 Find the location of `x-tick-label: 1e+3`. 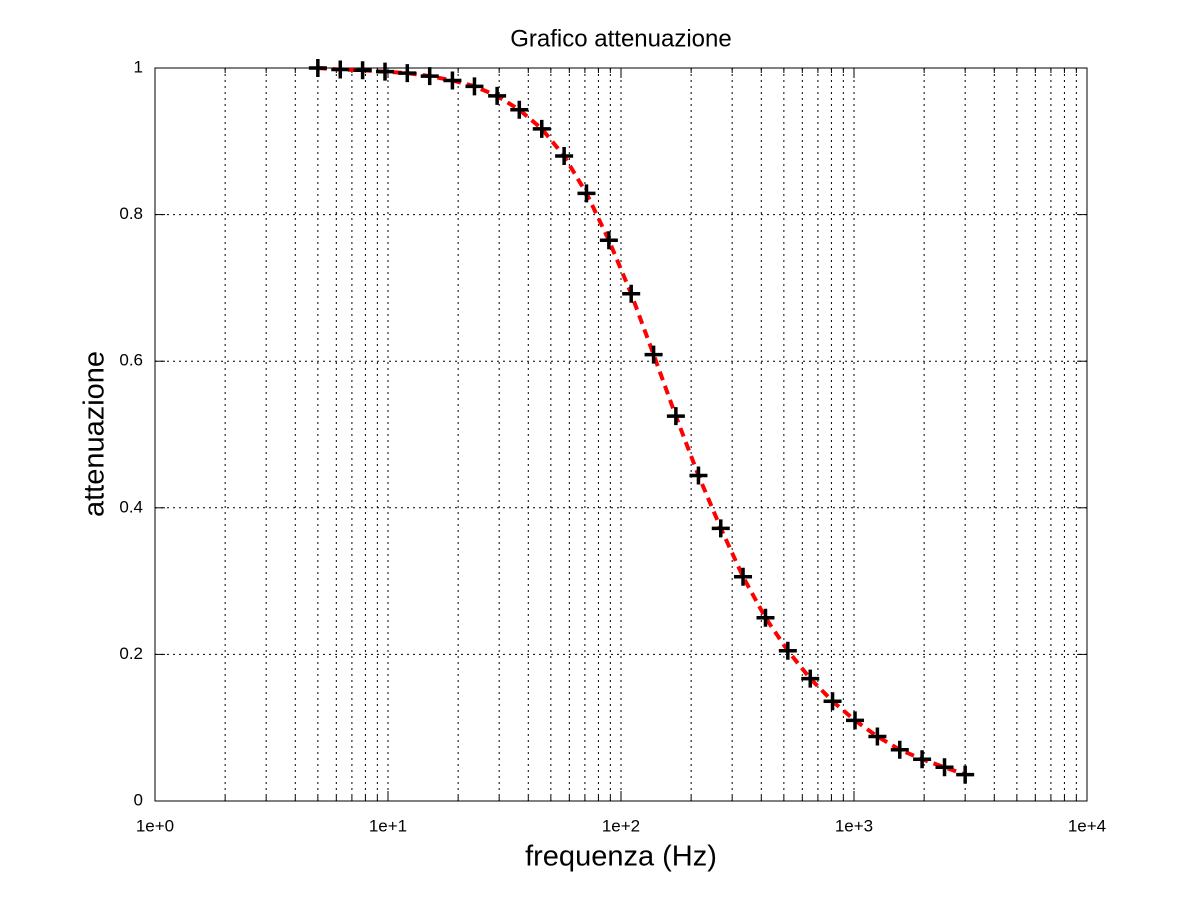

x-tick-label: 1e+3 is located at coordinates (854, 825).